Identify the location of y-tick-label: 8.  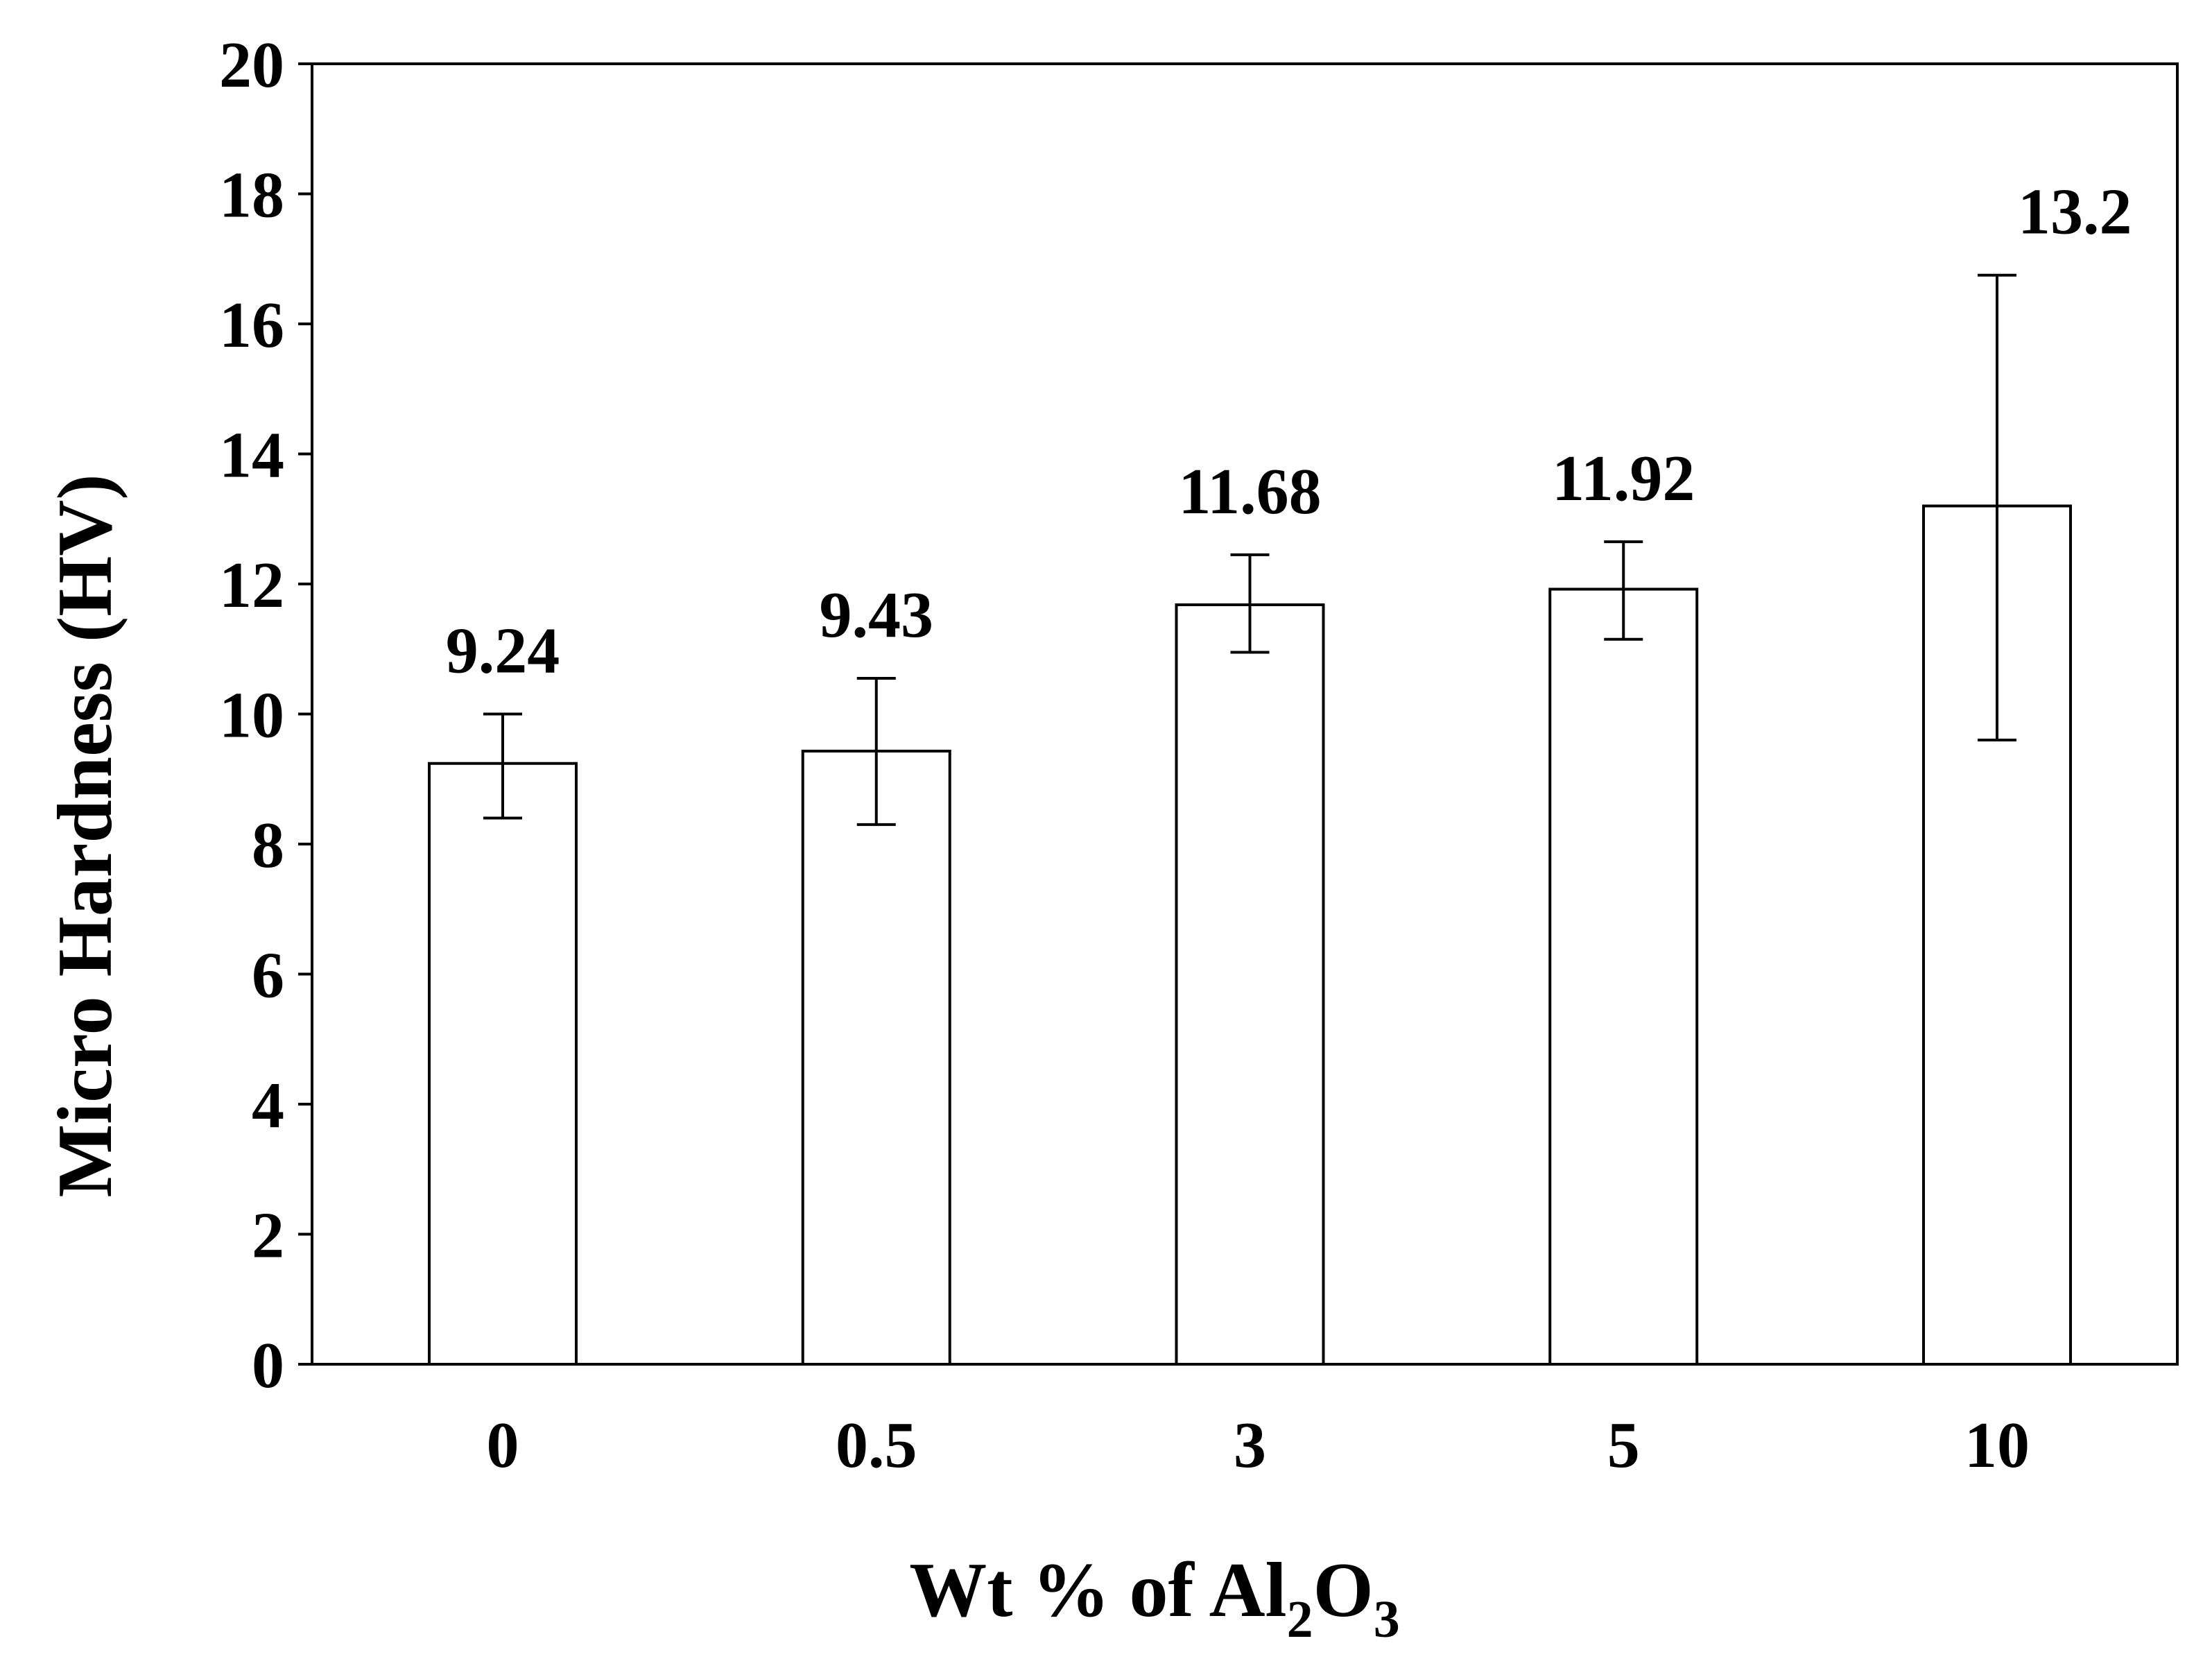
(268, 845).